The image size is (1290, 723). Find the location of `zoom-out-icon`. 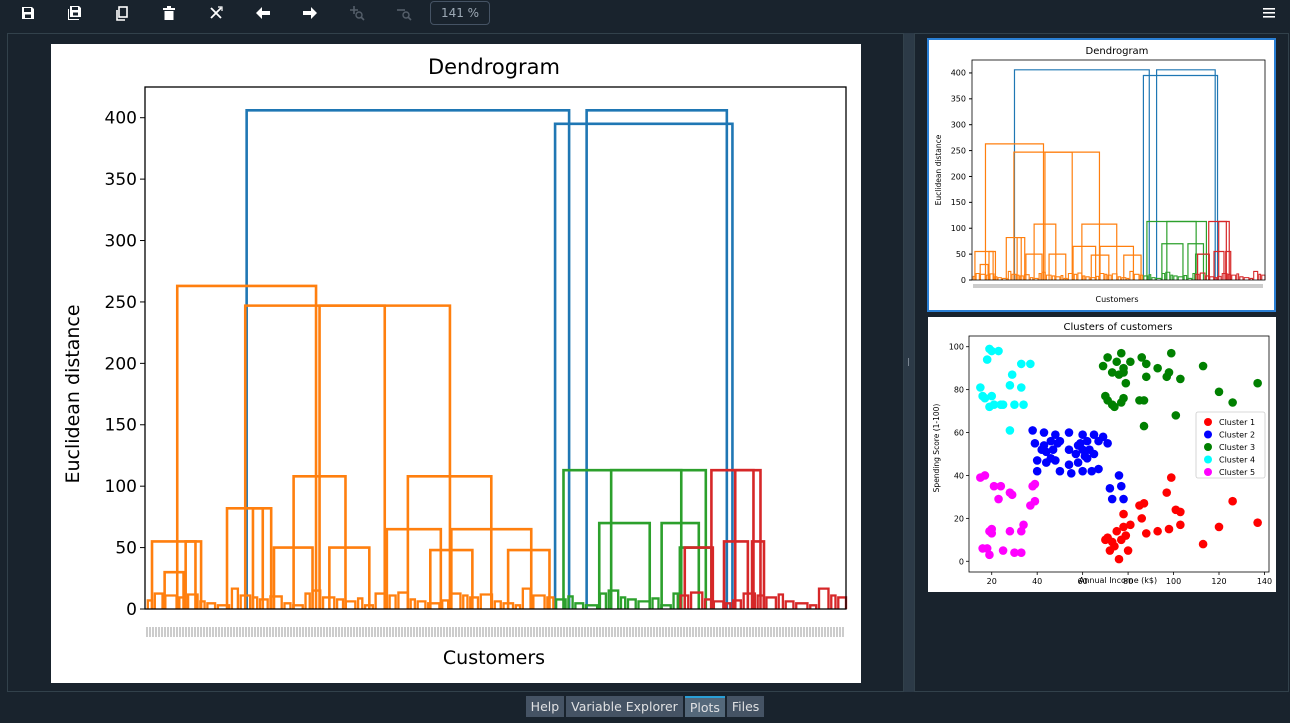

zoom-out-icon is located at coordinates (404, 13).